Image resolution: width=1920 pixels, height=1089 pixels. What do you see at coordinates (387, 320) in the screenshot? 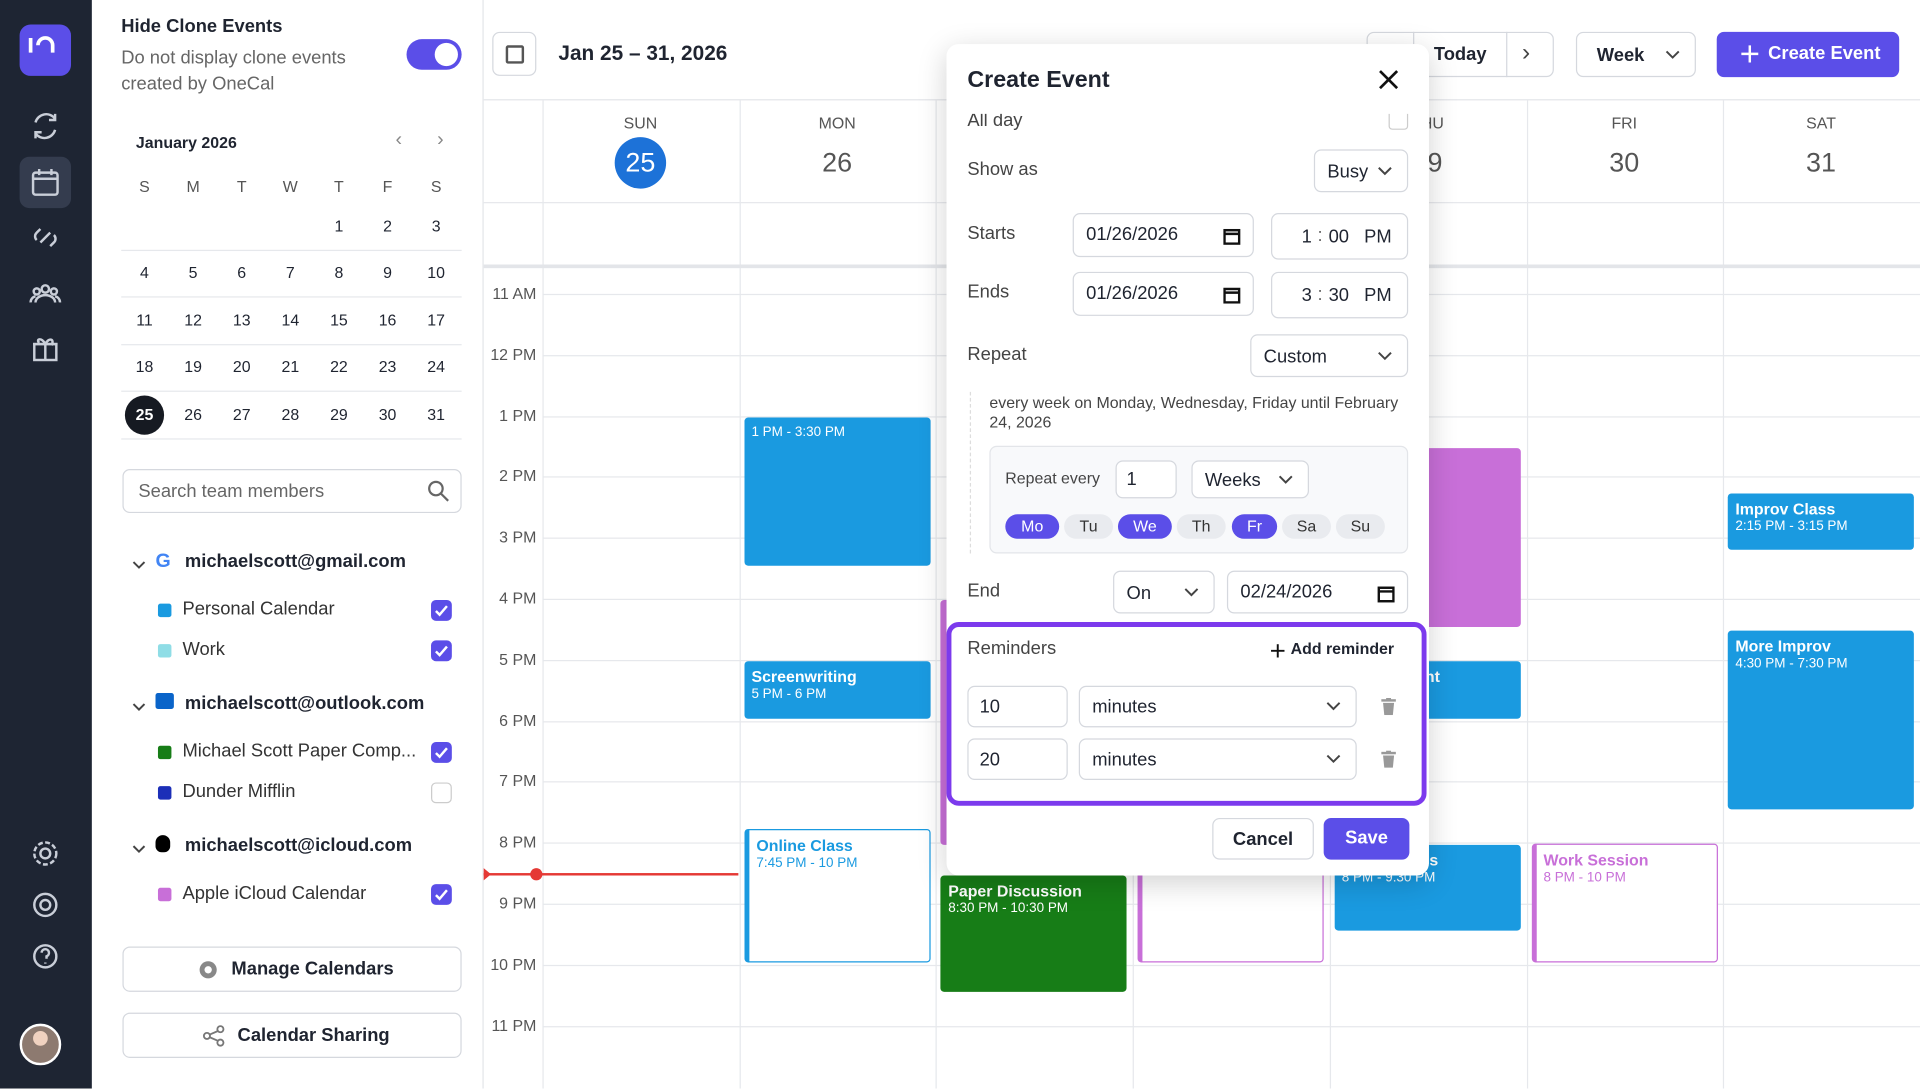
I see `mini-day: 16` at bounding box center [387, 320].